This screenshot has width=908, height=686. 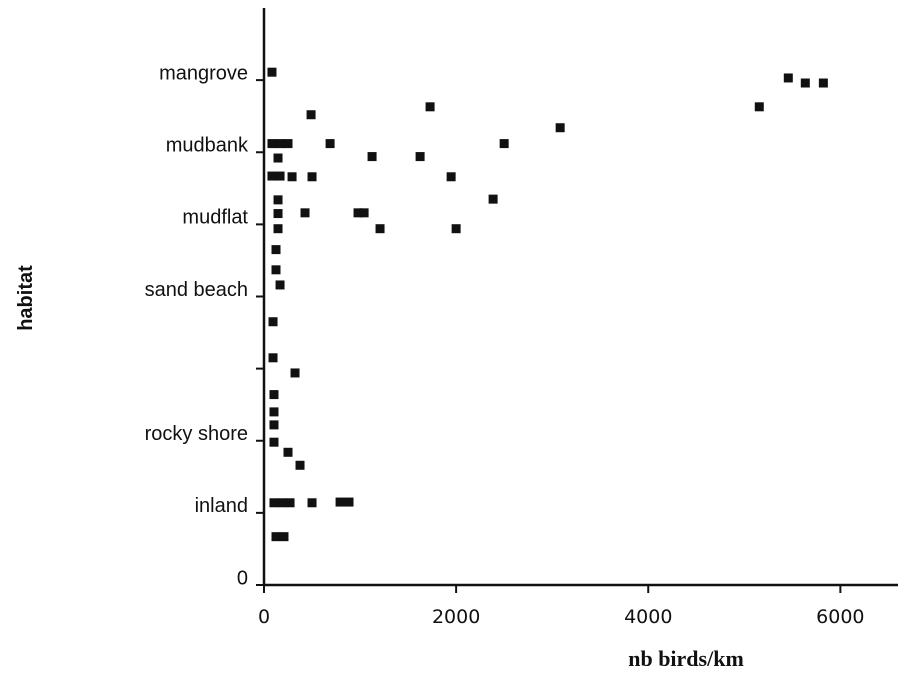 I want to click on x-axis-title: nb birds/km, so click(x=686, y=658).